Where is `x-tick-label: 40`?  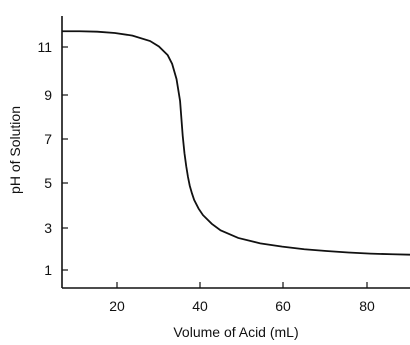 x-tick-label: 40 is located at coordinates (200, 306).